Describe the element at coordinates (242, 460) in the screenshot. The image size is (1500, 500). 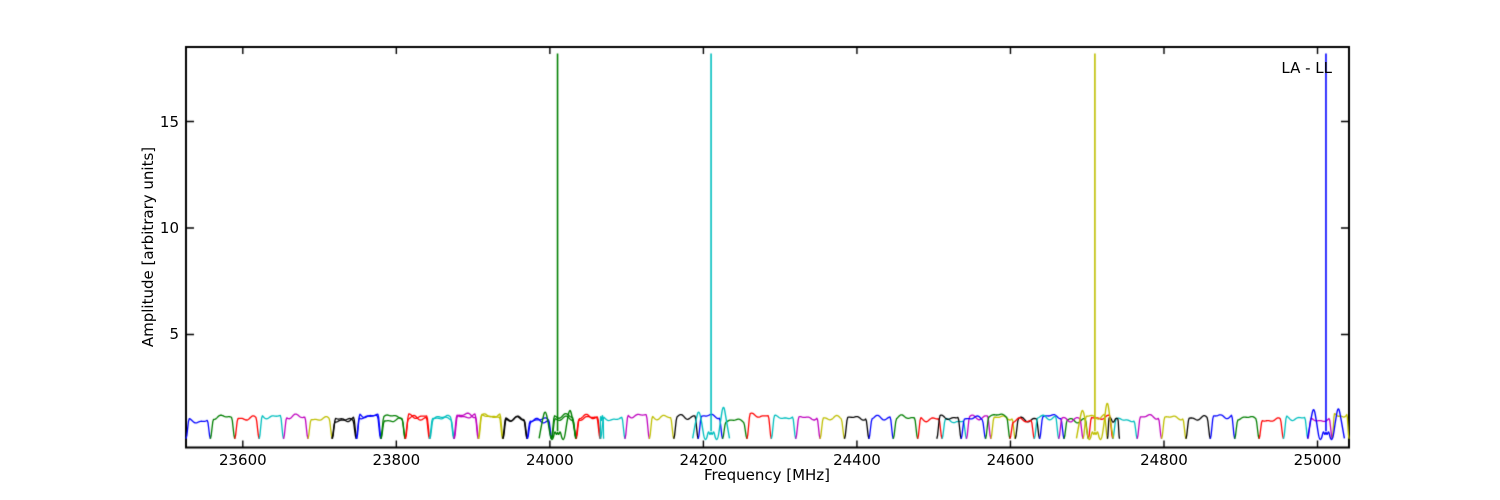
I see `x-tick-label: 23600` at that location.